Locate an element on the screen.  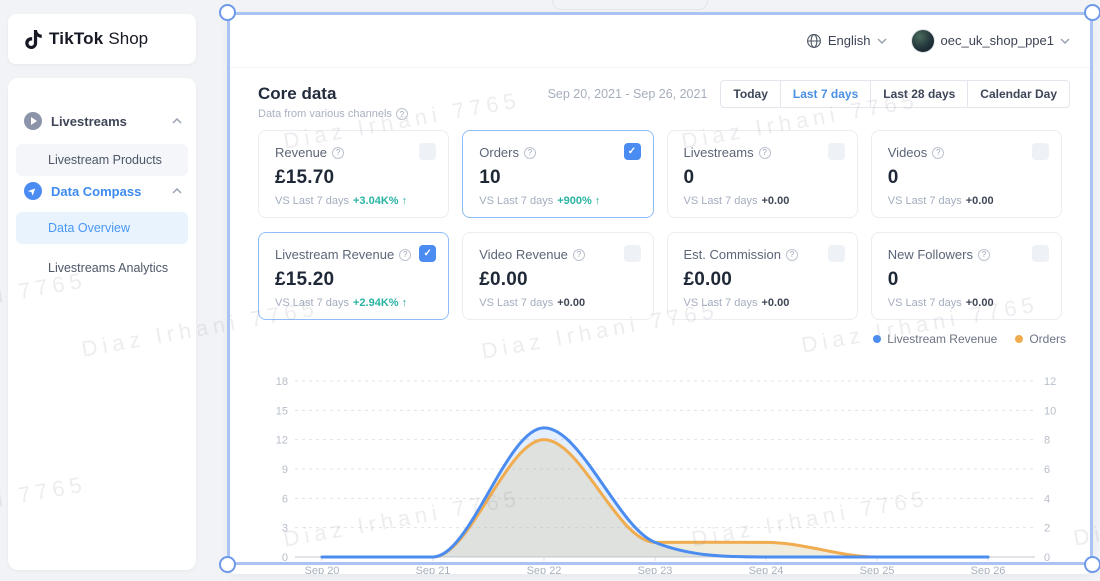
line-livestream-revenue is located at coordinates (655, 492).